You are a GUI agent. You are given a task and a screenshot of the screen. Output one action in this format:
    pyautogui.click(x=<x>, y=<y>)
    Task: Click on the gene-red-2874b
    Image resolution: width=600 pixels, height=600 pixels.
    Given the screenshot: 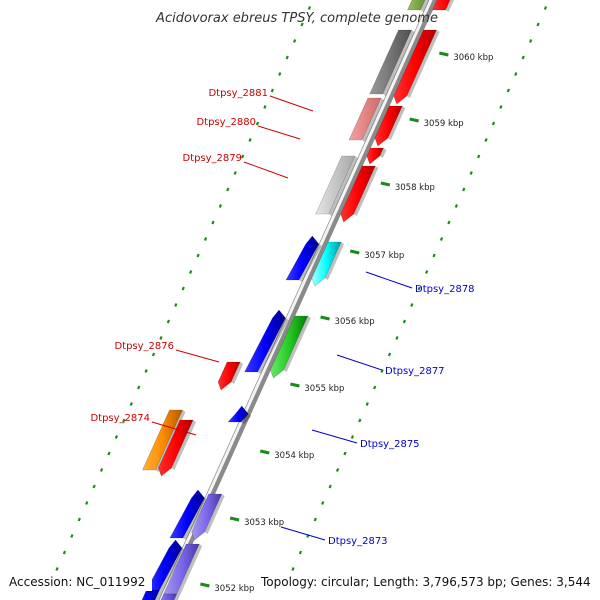 What is the action you would take?
    pyautogui.click(x=176, y=448)
    